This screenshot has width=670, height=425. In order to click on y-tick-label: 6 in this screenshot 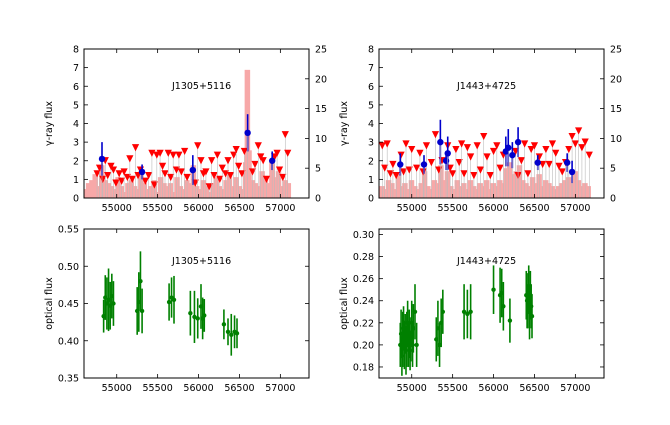, I will do `click(371, 87)`.